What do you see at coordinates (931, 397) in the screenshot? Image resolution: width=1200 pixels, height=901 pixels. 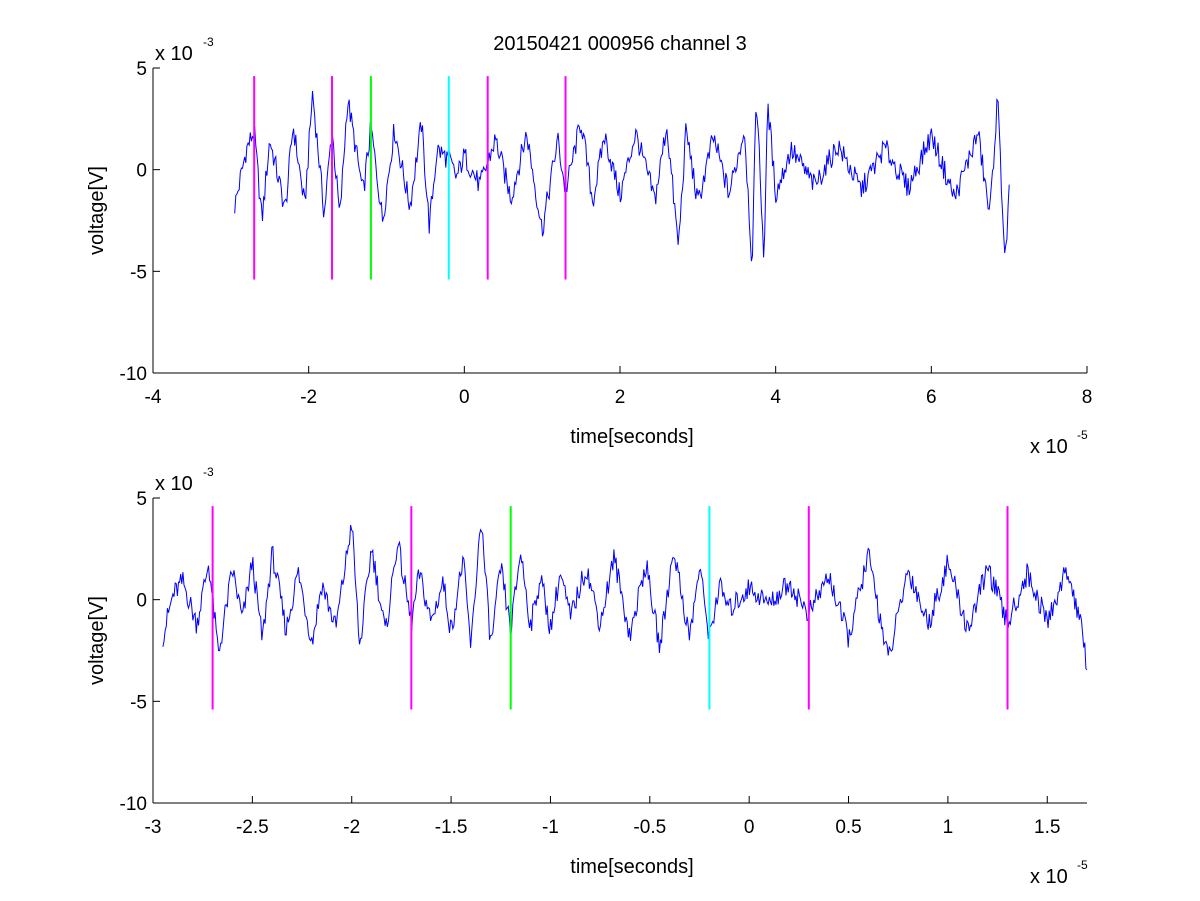 I see `x-tick-label: 6` at bounding box center [931, 397].